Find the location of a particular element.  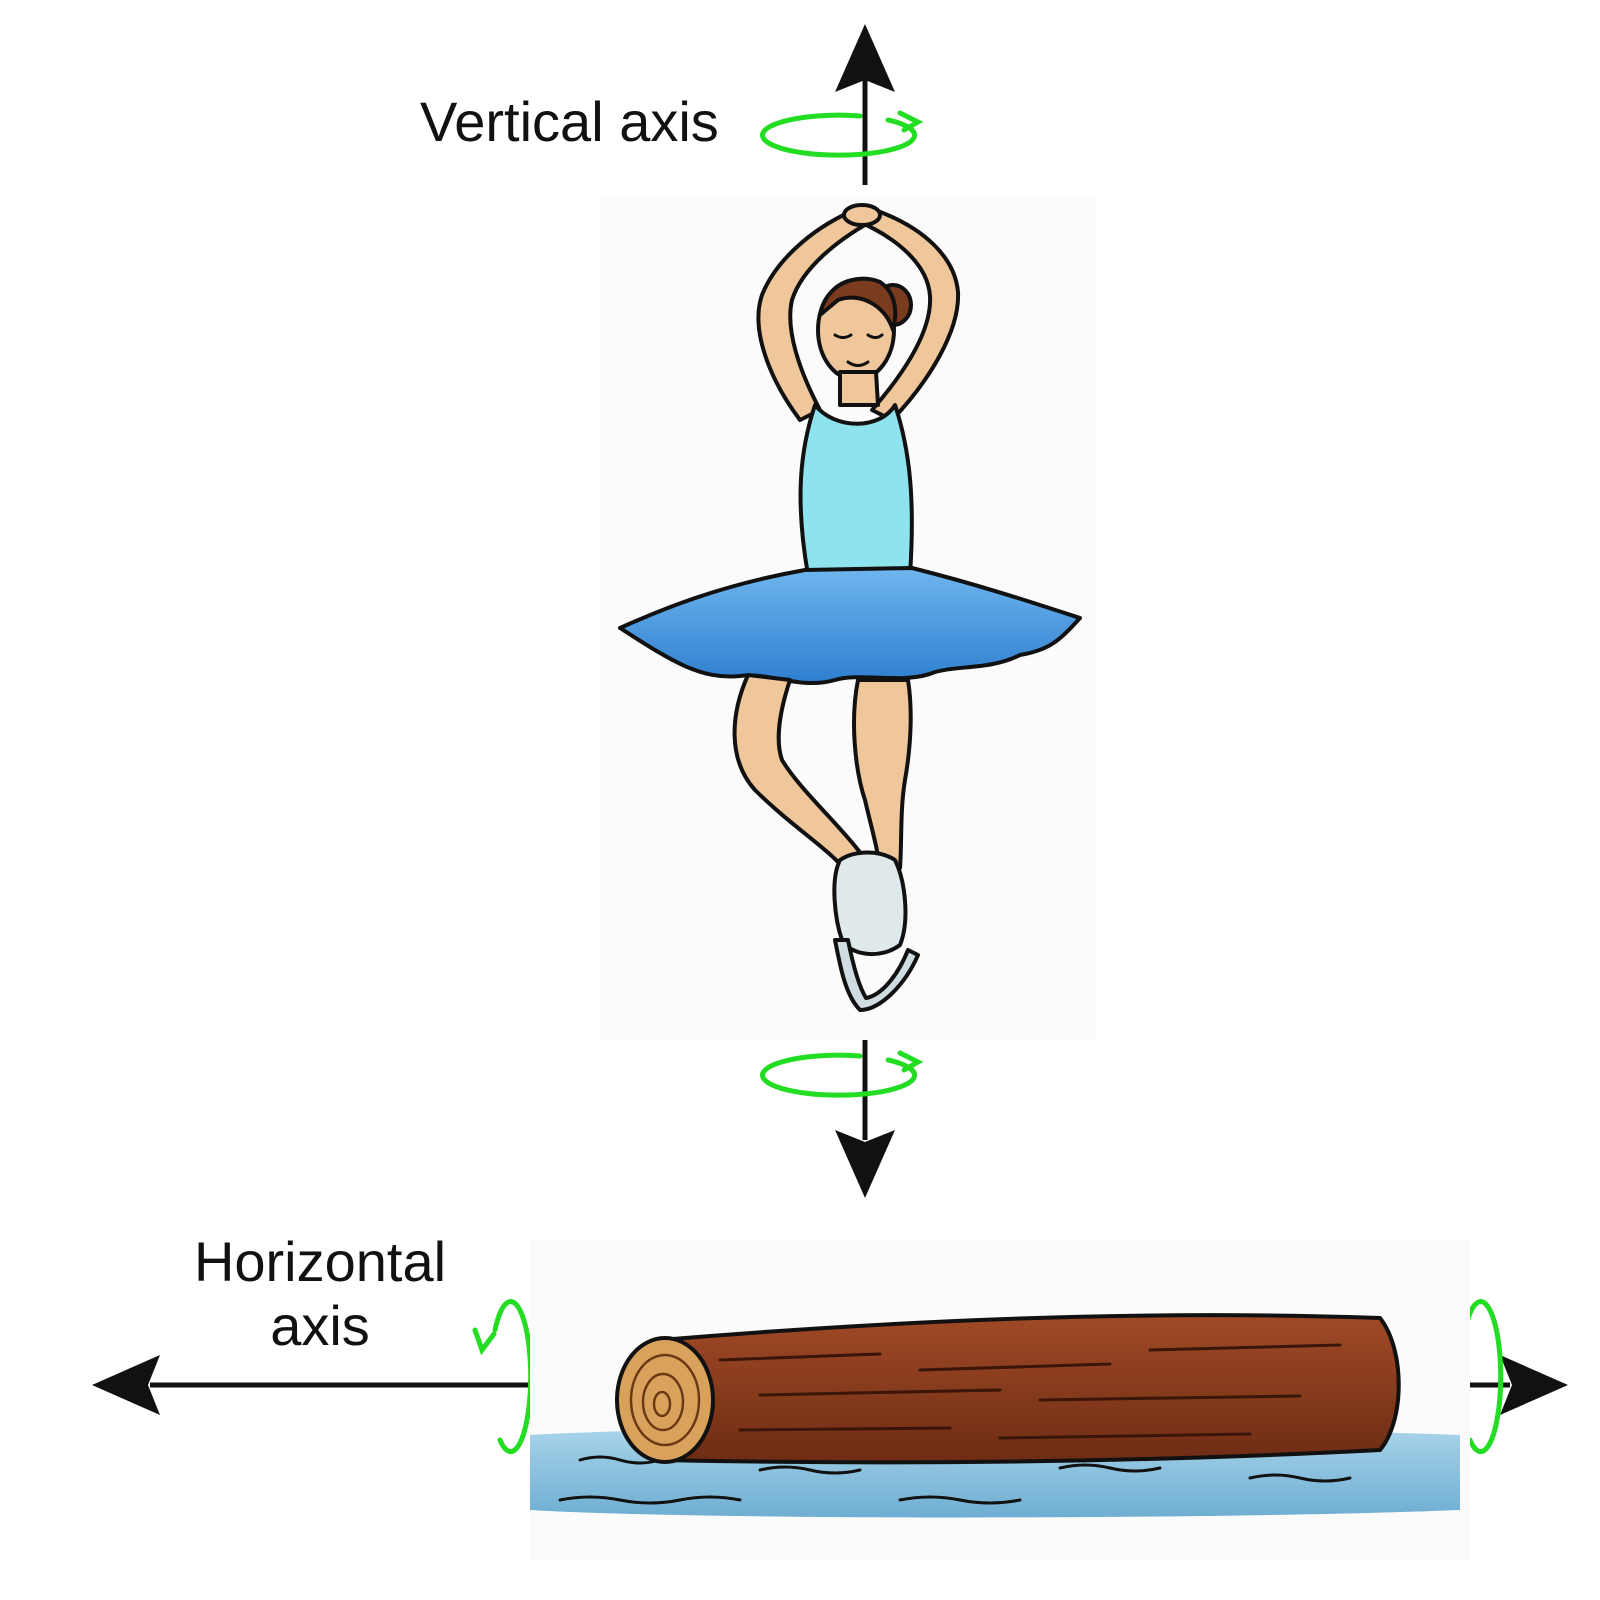

top-rotation-arrow-icon is located at coordinates (842, 134).